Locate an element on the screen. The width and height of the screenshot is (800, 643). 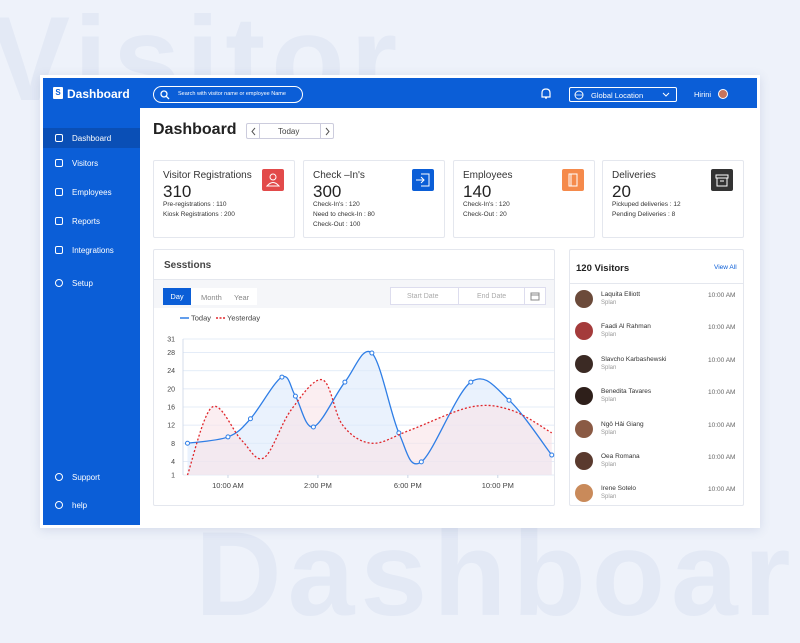
tab: Year is located at coordinates (242, 297).